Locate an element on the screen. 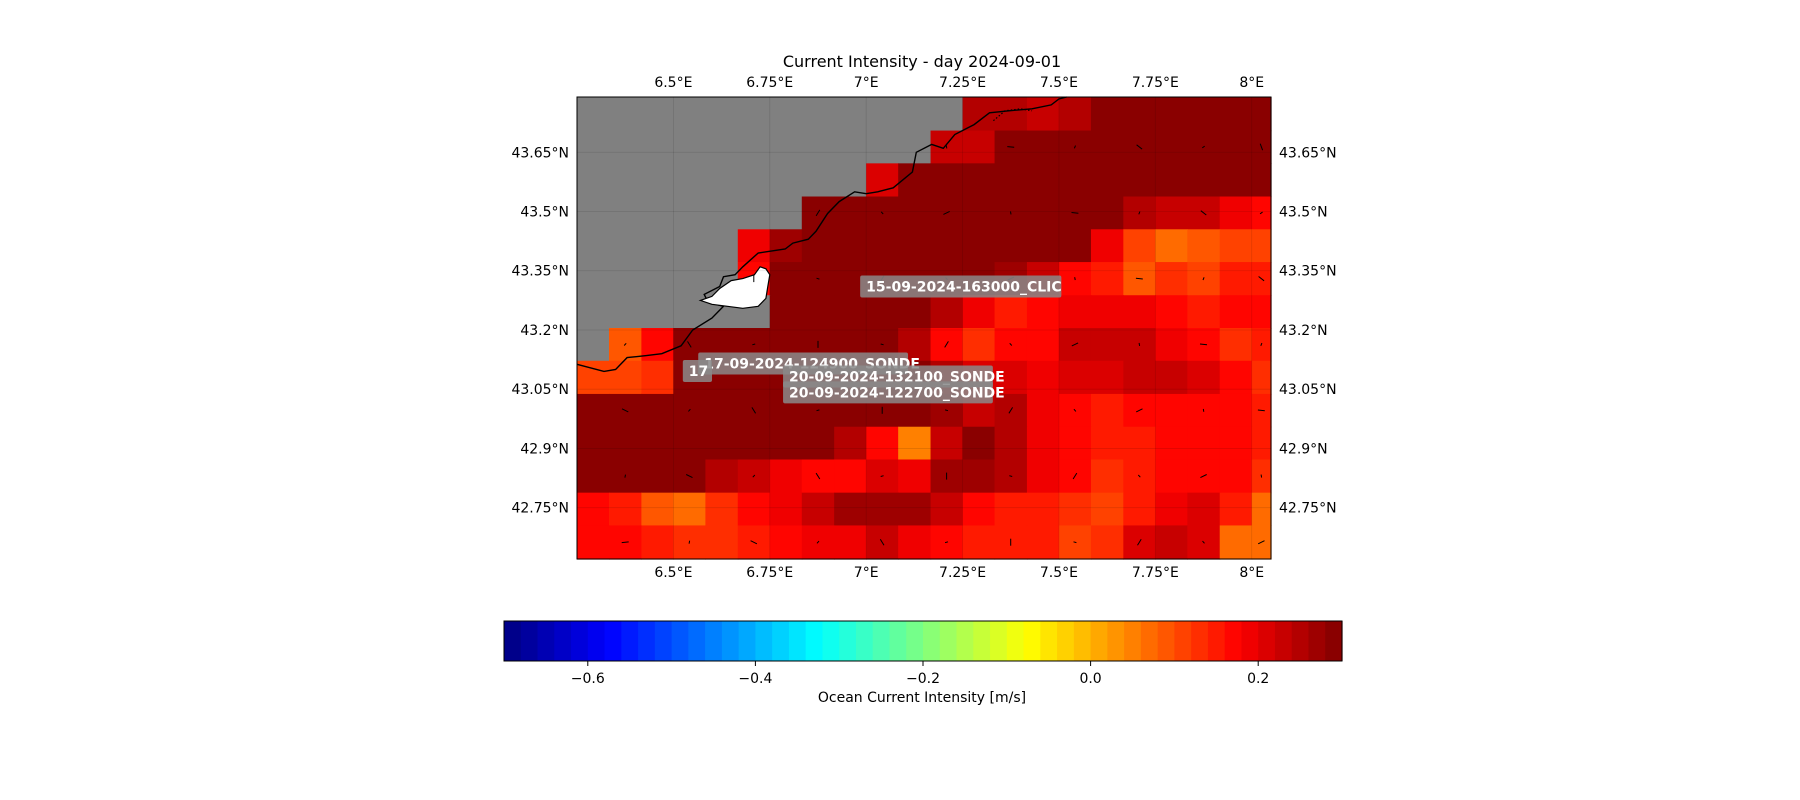  lat-tick-label-left: 43.65°N is located at coordinates (540, 153).